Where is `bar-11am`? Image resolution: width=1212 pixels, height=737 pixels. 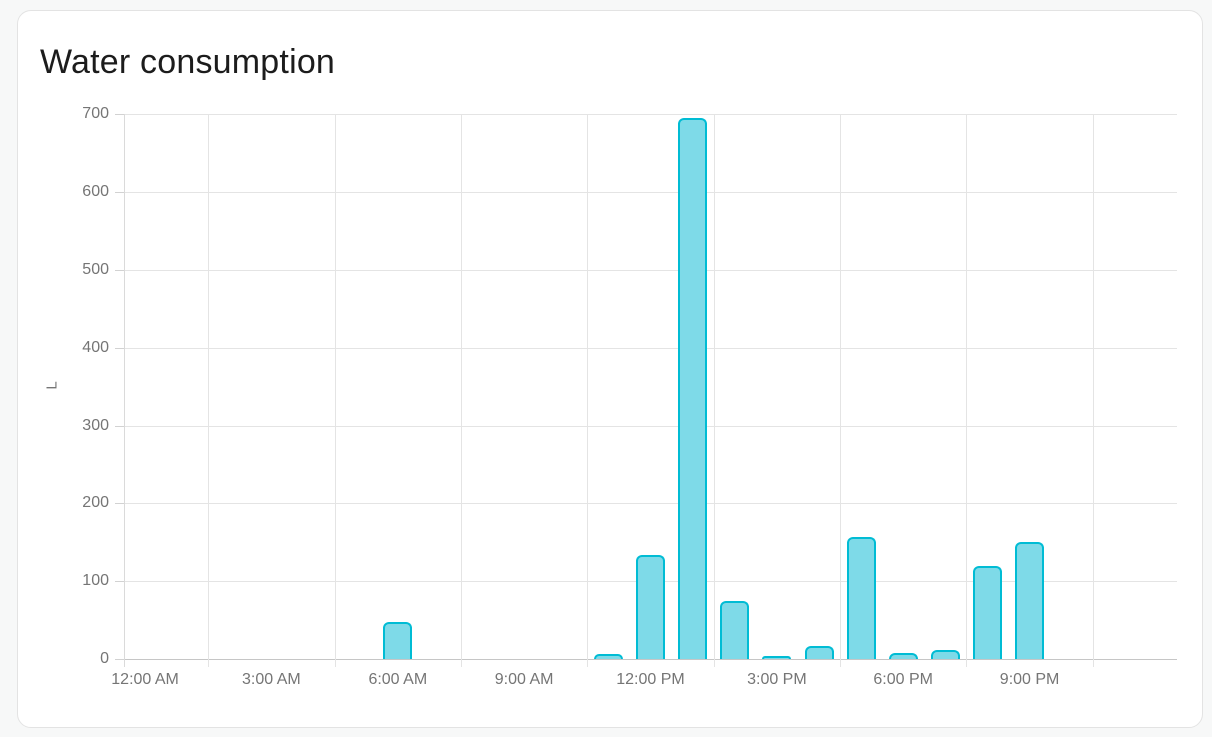 bar-11am is located at coordinates (608, 656).